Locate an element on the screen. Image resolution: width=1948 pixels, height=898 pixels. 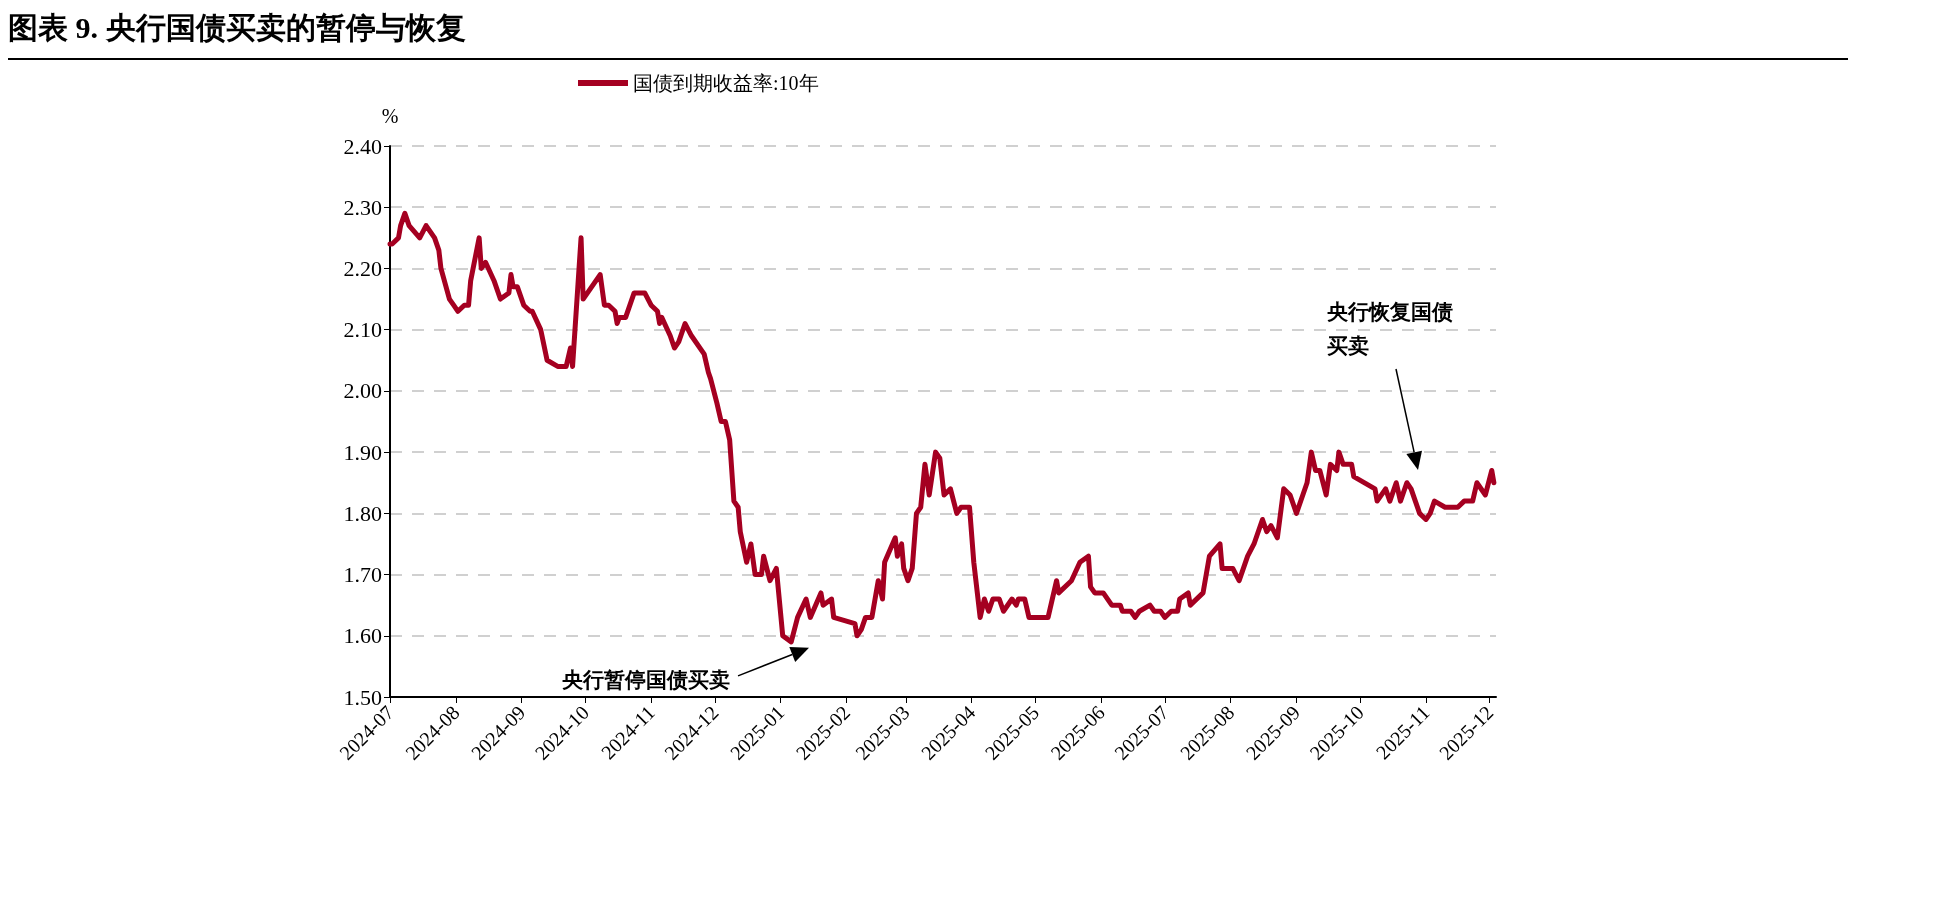
legend-label: 国债到期收益率:10年 is located at coordinates (726, 83).